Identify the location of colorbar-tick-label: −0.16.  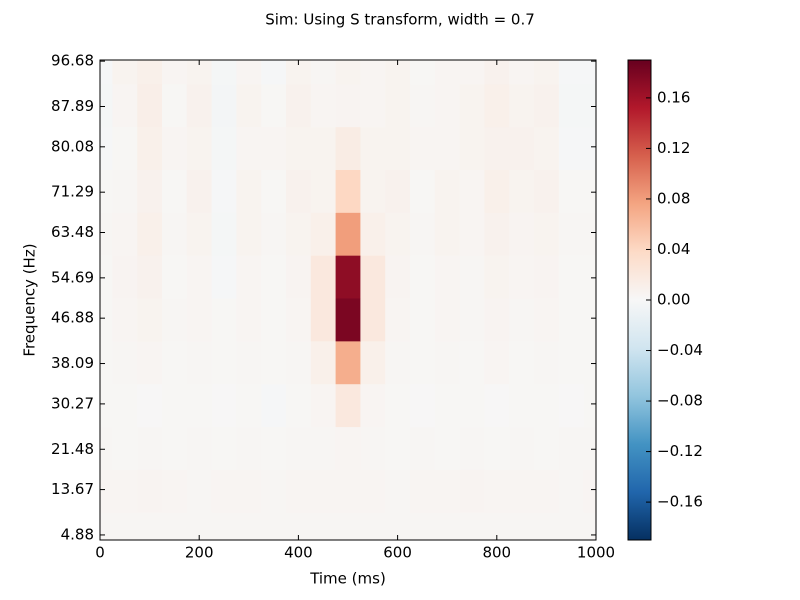
(680, 502).